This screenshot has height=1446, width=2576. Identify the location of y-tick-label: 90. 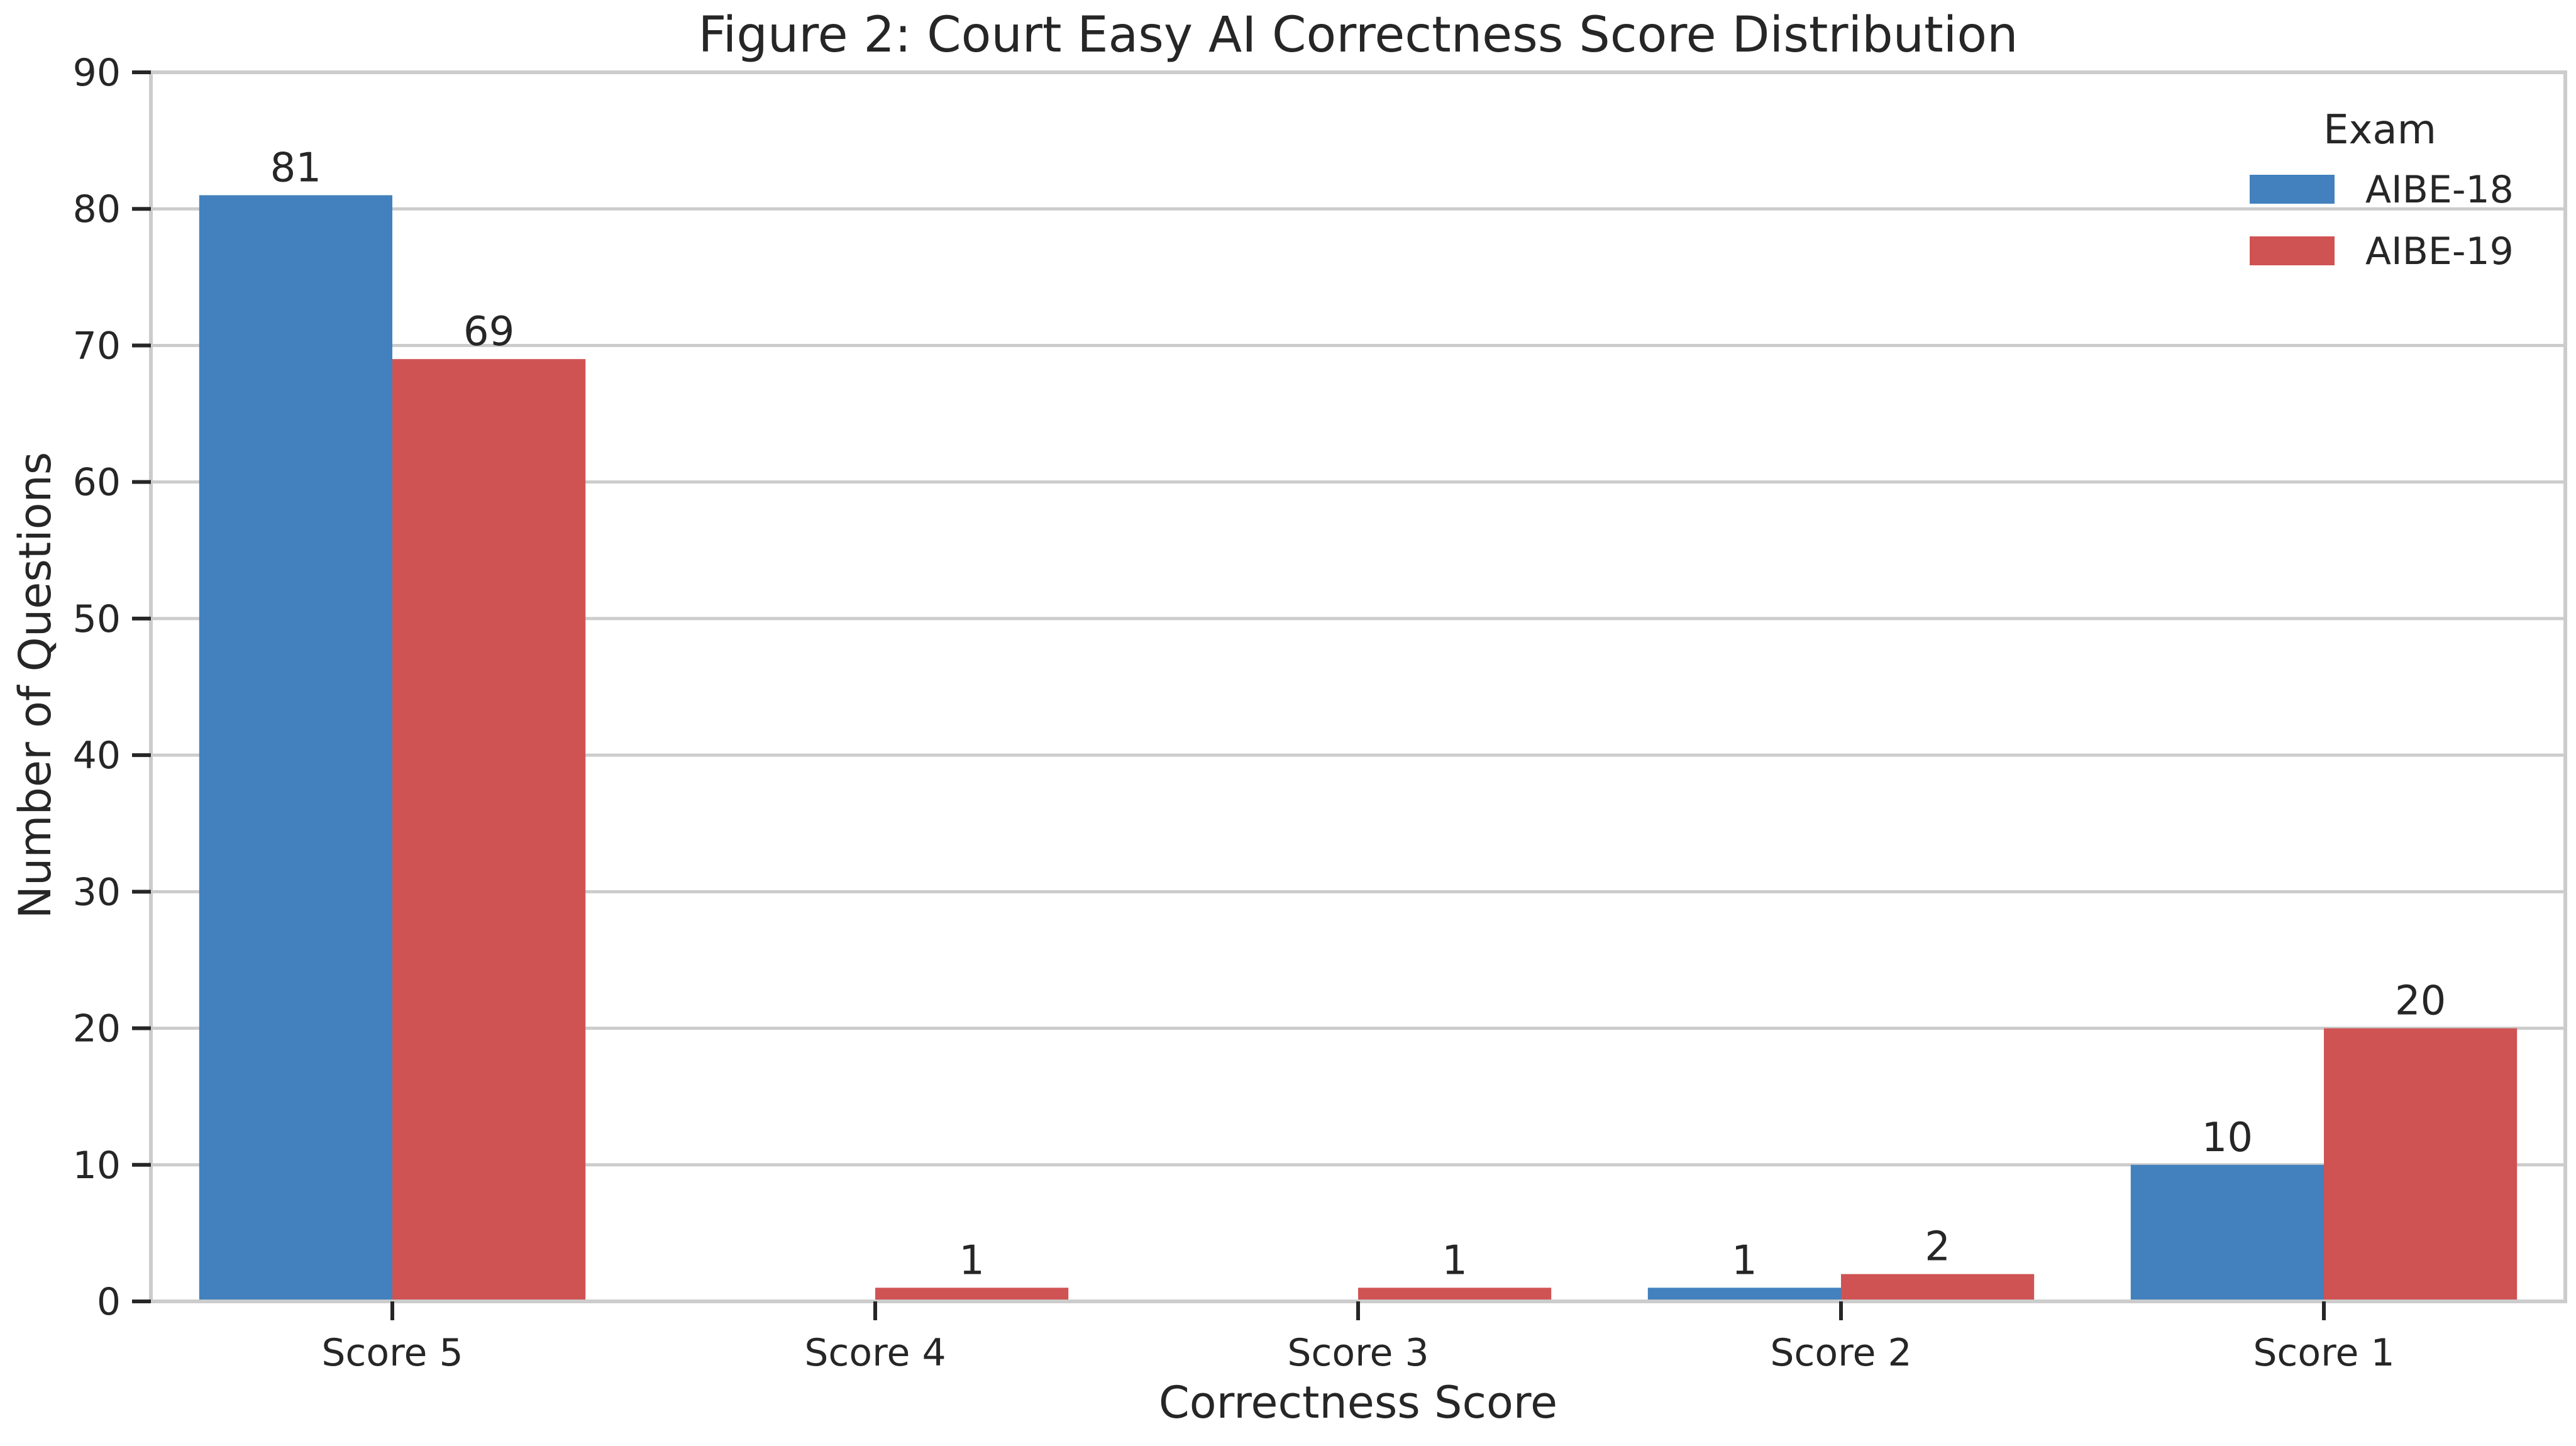
(97, 73).